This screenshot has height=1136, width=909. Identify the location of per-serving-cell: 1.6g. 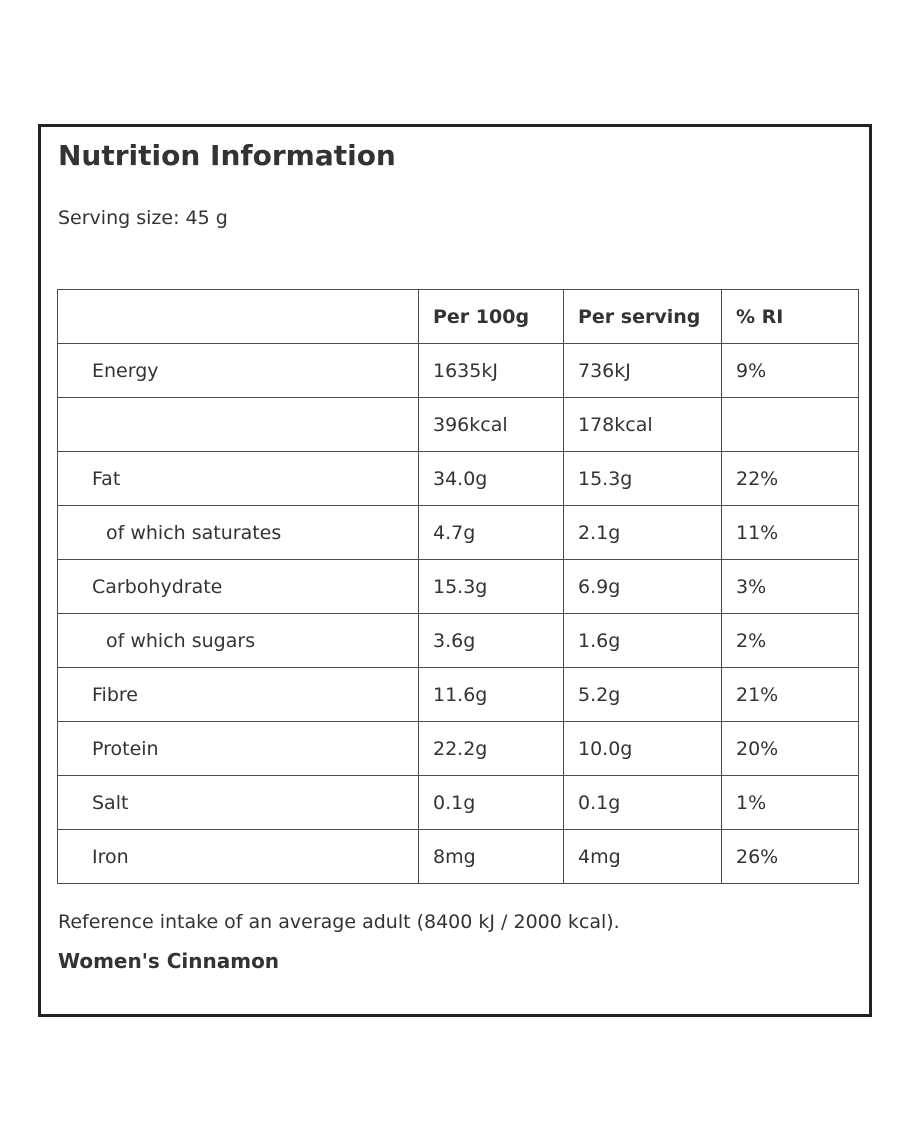
(642, 641).